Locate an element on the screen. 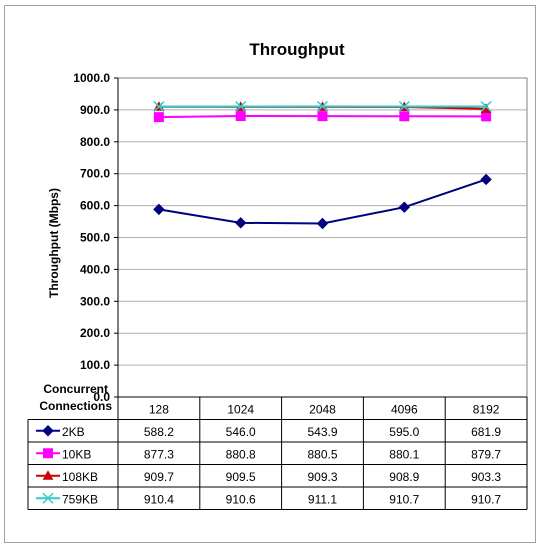 Image resolution: width=542 pixels, height=547 pixels. x-axis-label-line: Connections is located at coordinates (75, 406).